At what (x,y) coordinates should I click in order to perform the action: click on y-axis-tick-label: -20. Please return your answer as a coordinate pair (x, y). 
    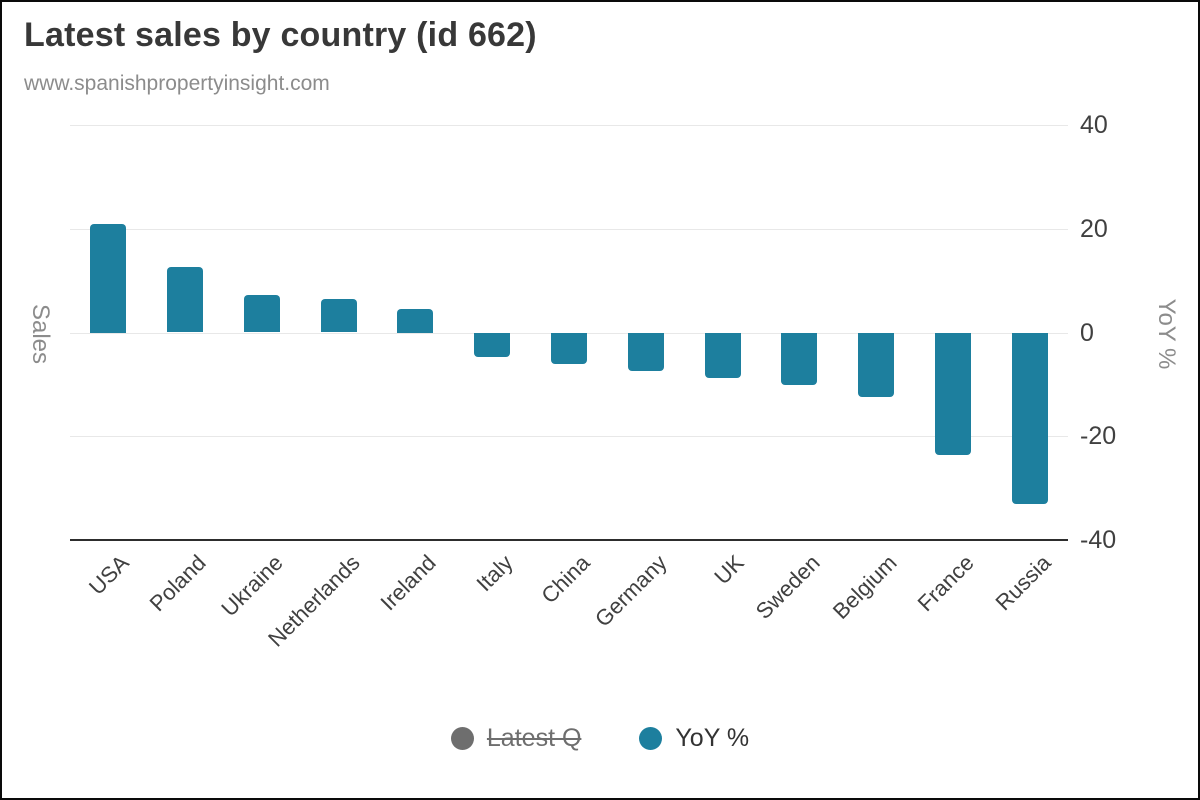
    Looking at the image, I should click on (1098, 436).